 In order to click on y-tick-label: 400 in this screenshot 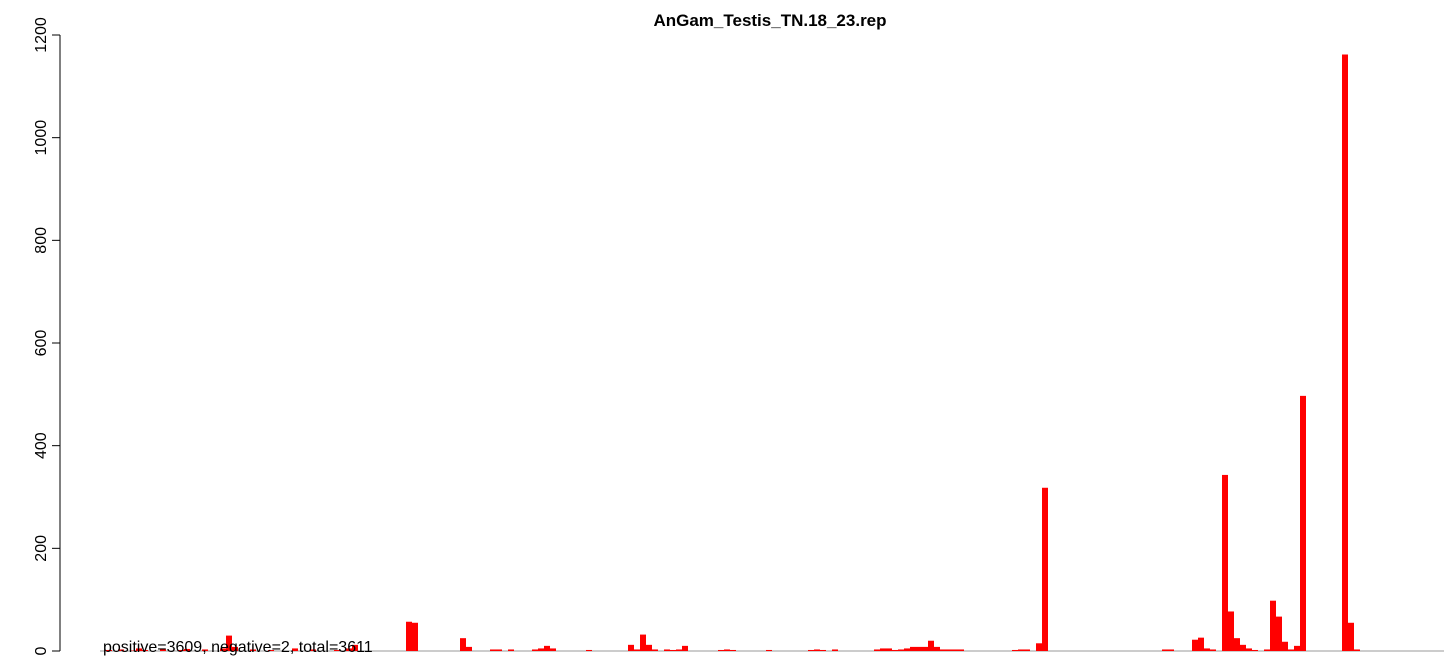, I will do `click(41, 445)`.